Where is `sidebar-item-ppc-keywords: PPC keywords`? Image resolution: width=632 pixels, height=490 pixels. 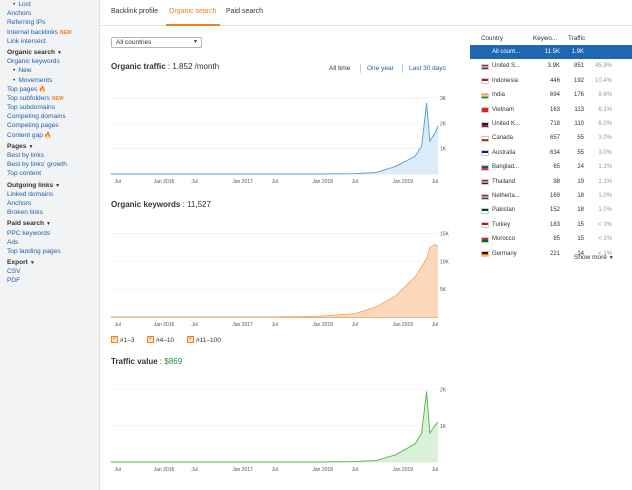
sidebar-item-ppc-keywords: PPC keywords is located at coordinates (53, 233).